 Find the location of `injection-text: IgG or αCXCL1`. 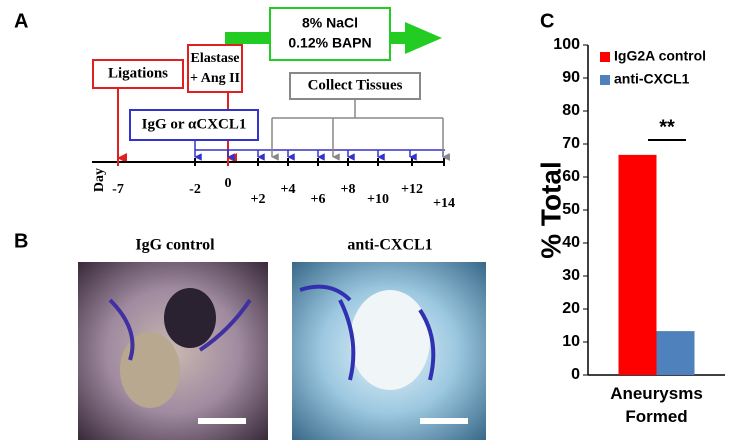

injection-text: IgG or αCXCL1 is located at coordinates (194, 124).